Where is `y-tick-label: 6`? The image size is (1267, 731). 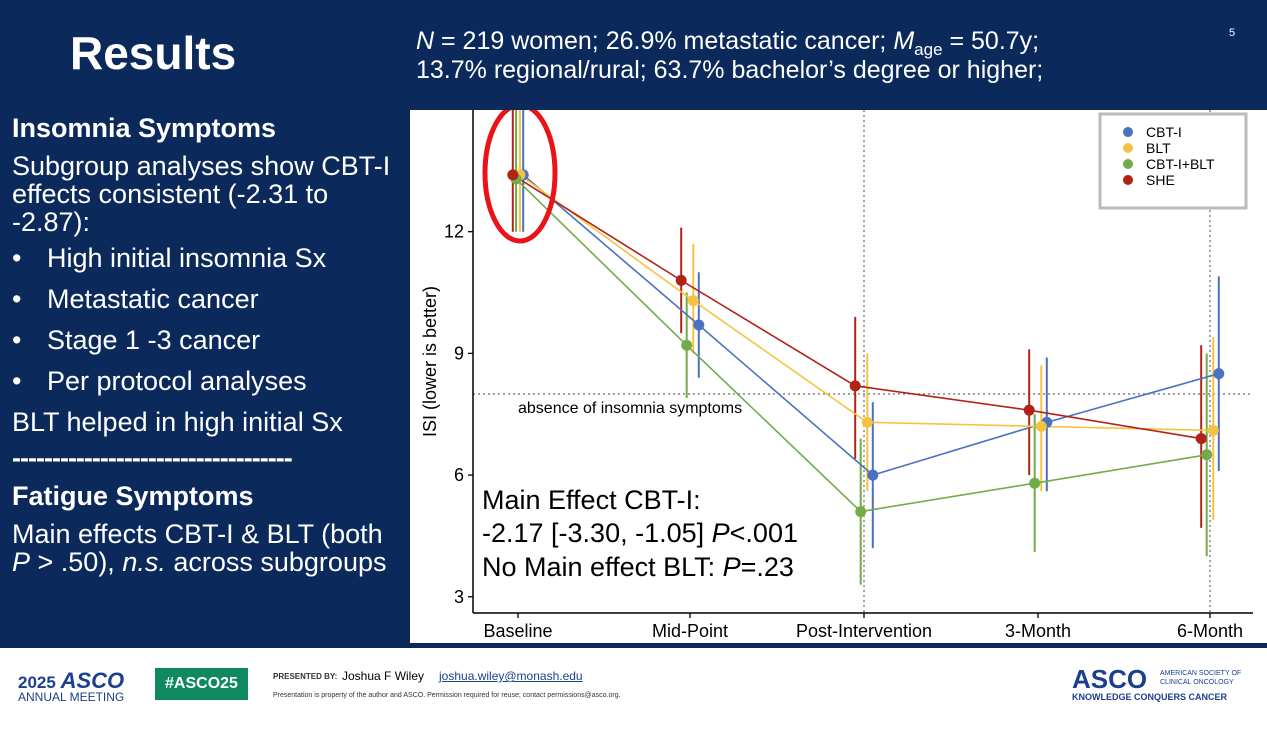
y-tick-label: 6 is located at coordinates (459, 475).